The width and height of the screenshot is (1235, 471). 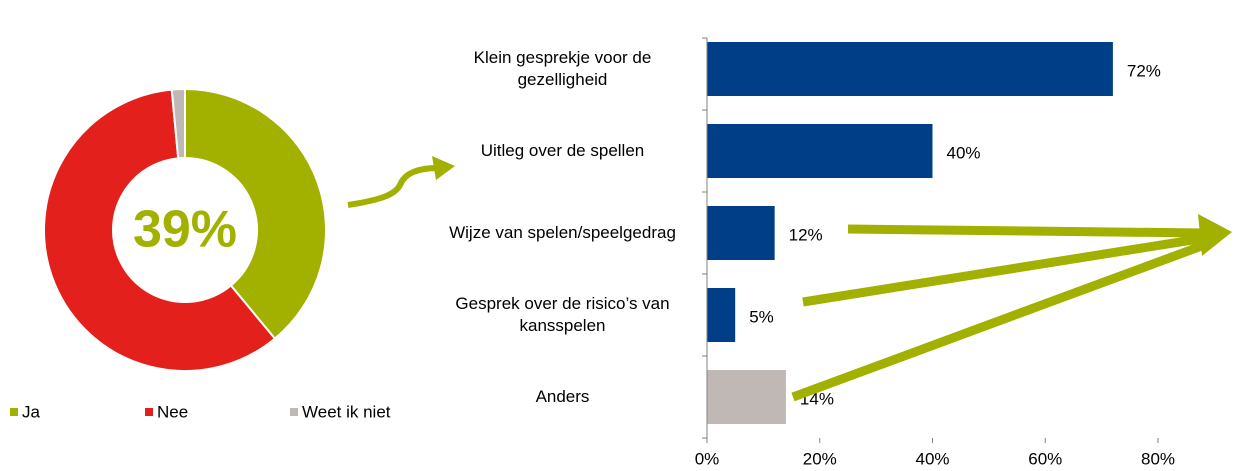 I want to click on category-label: Wijze van spelen/speelgedrag, so click(x=562, y=232).